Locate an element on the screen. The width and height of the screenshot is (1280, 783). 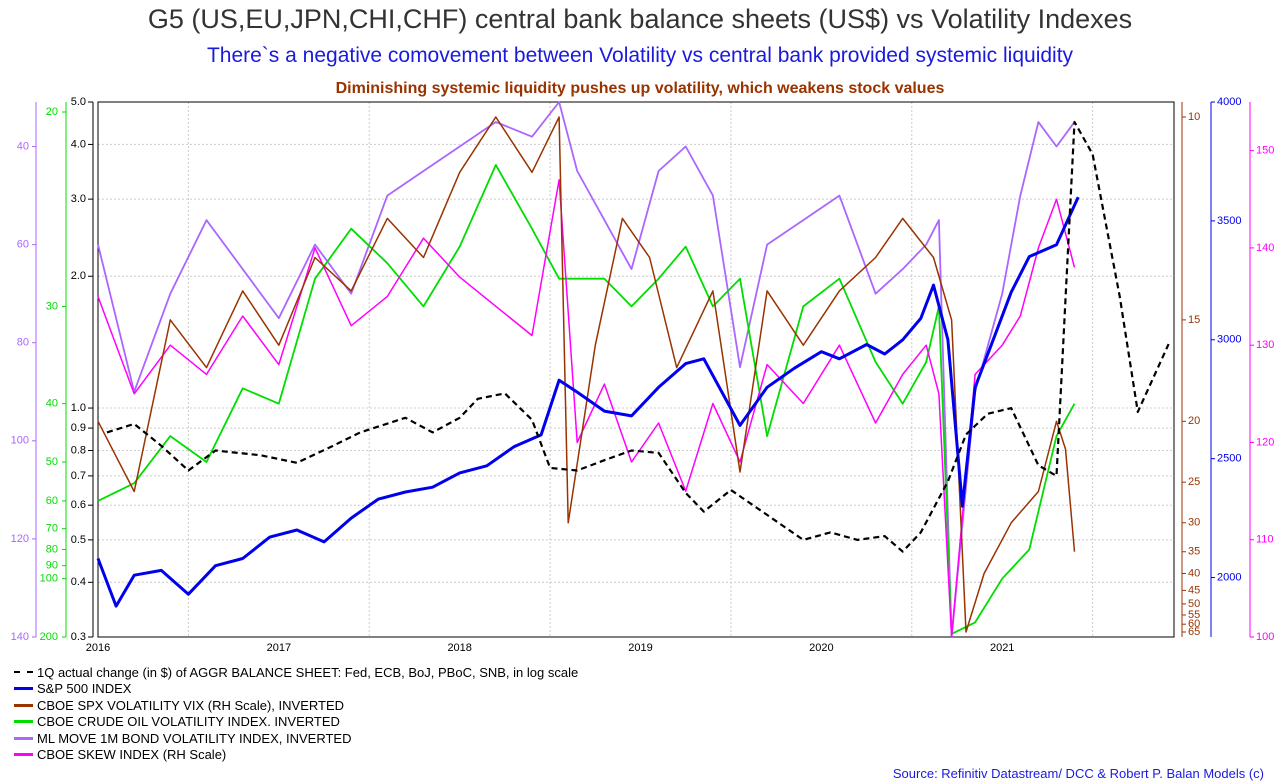
tick-label-balance-sheet: 0.3 is located at coordinates (78, 637).